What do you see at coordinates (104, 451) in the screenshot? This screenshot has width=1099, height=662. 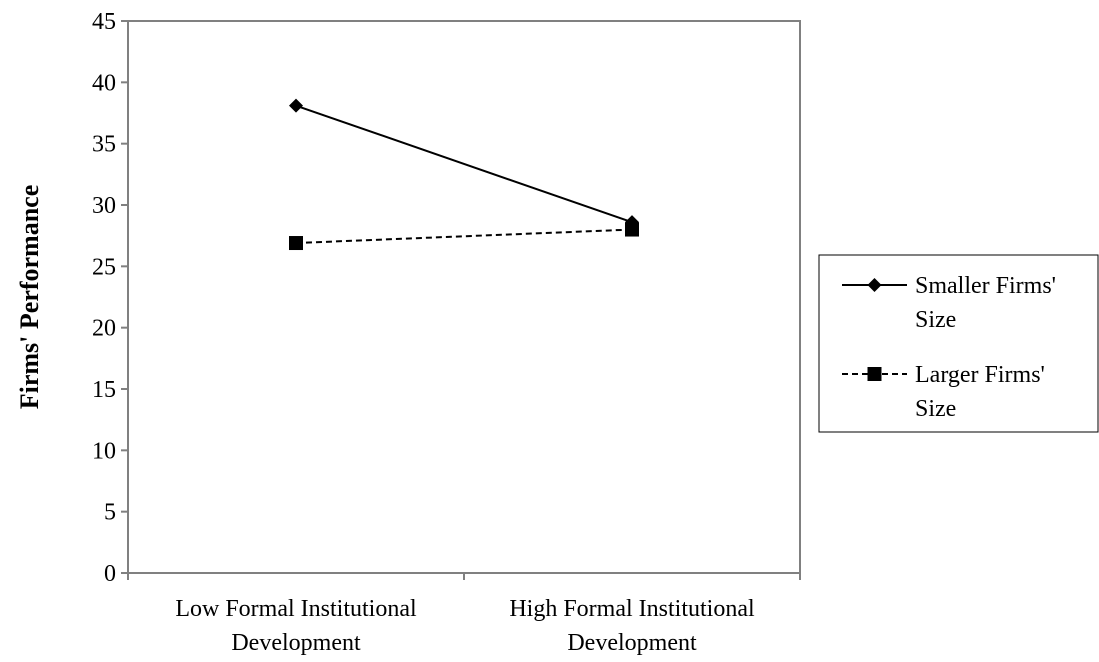 I see `y-tick-label: 10` at bounding box center [104, 451].